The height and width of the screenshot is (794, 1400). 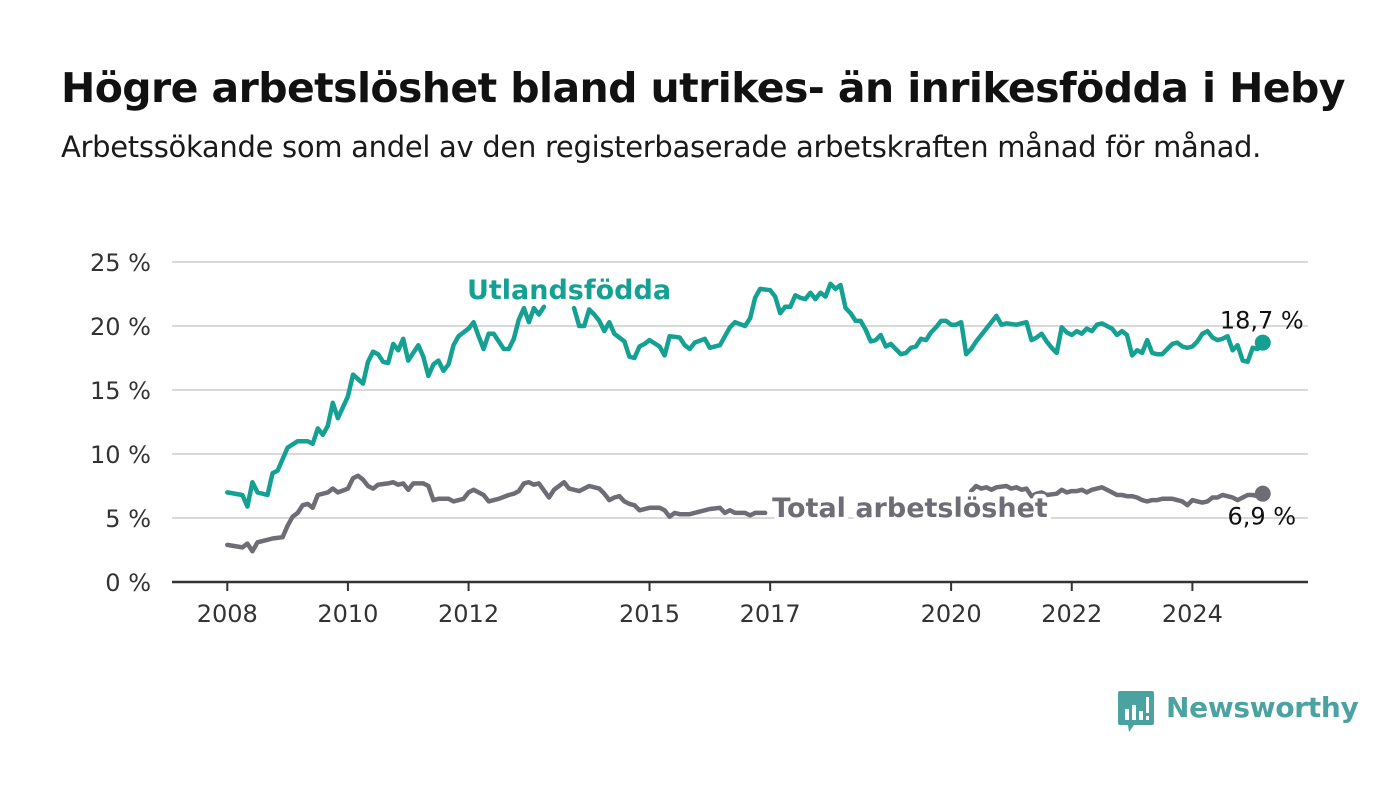 I want to click on newsworthy-bar-chart-icon, so click(x=1136, y=711).